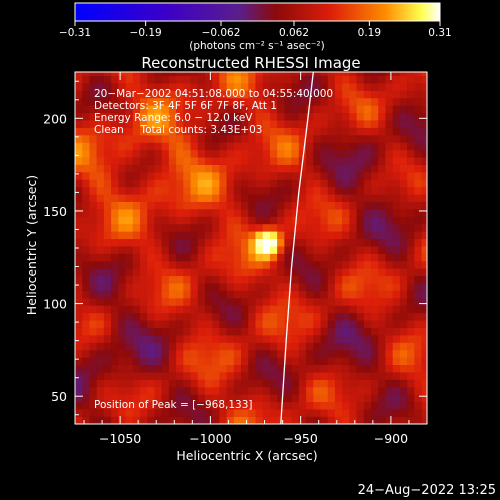 The image size is (500, 500). I want to click on y-tick-label: 150, so click(55, 211).